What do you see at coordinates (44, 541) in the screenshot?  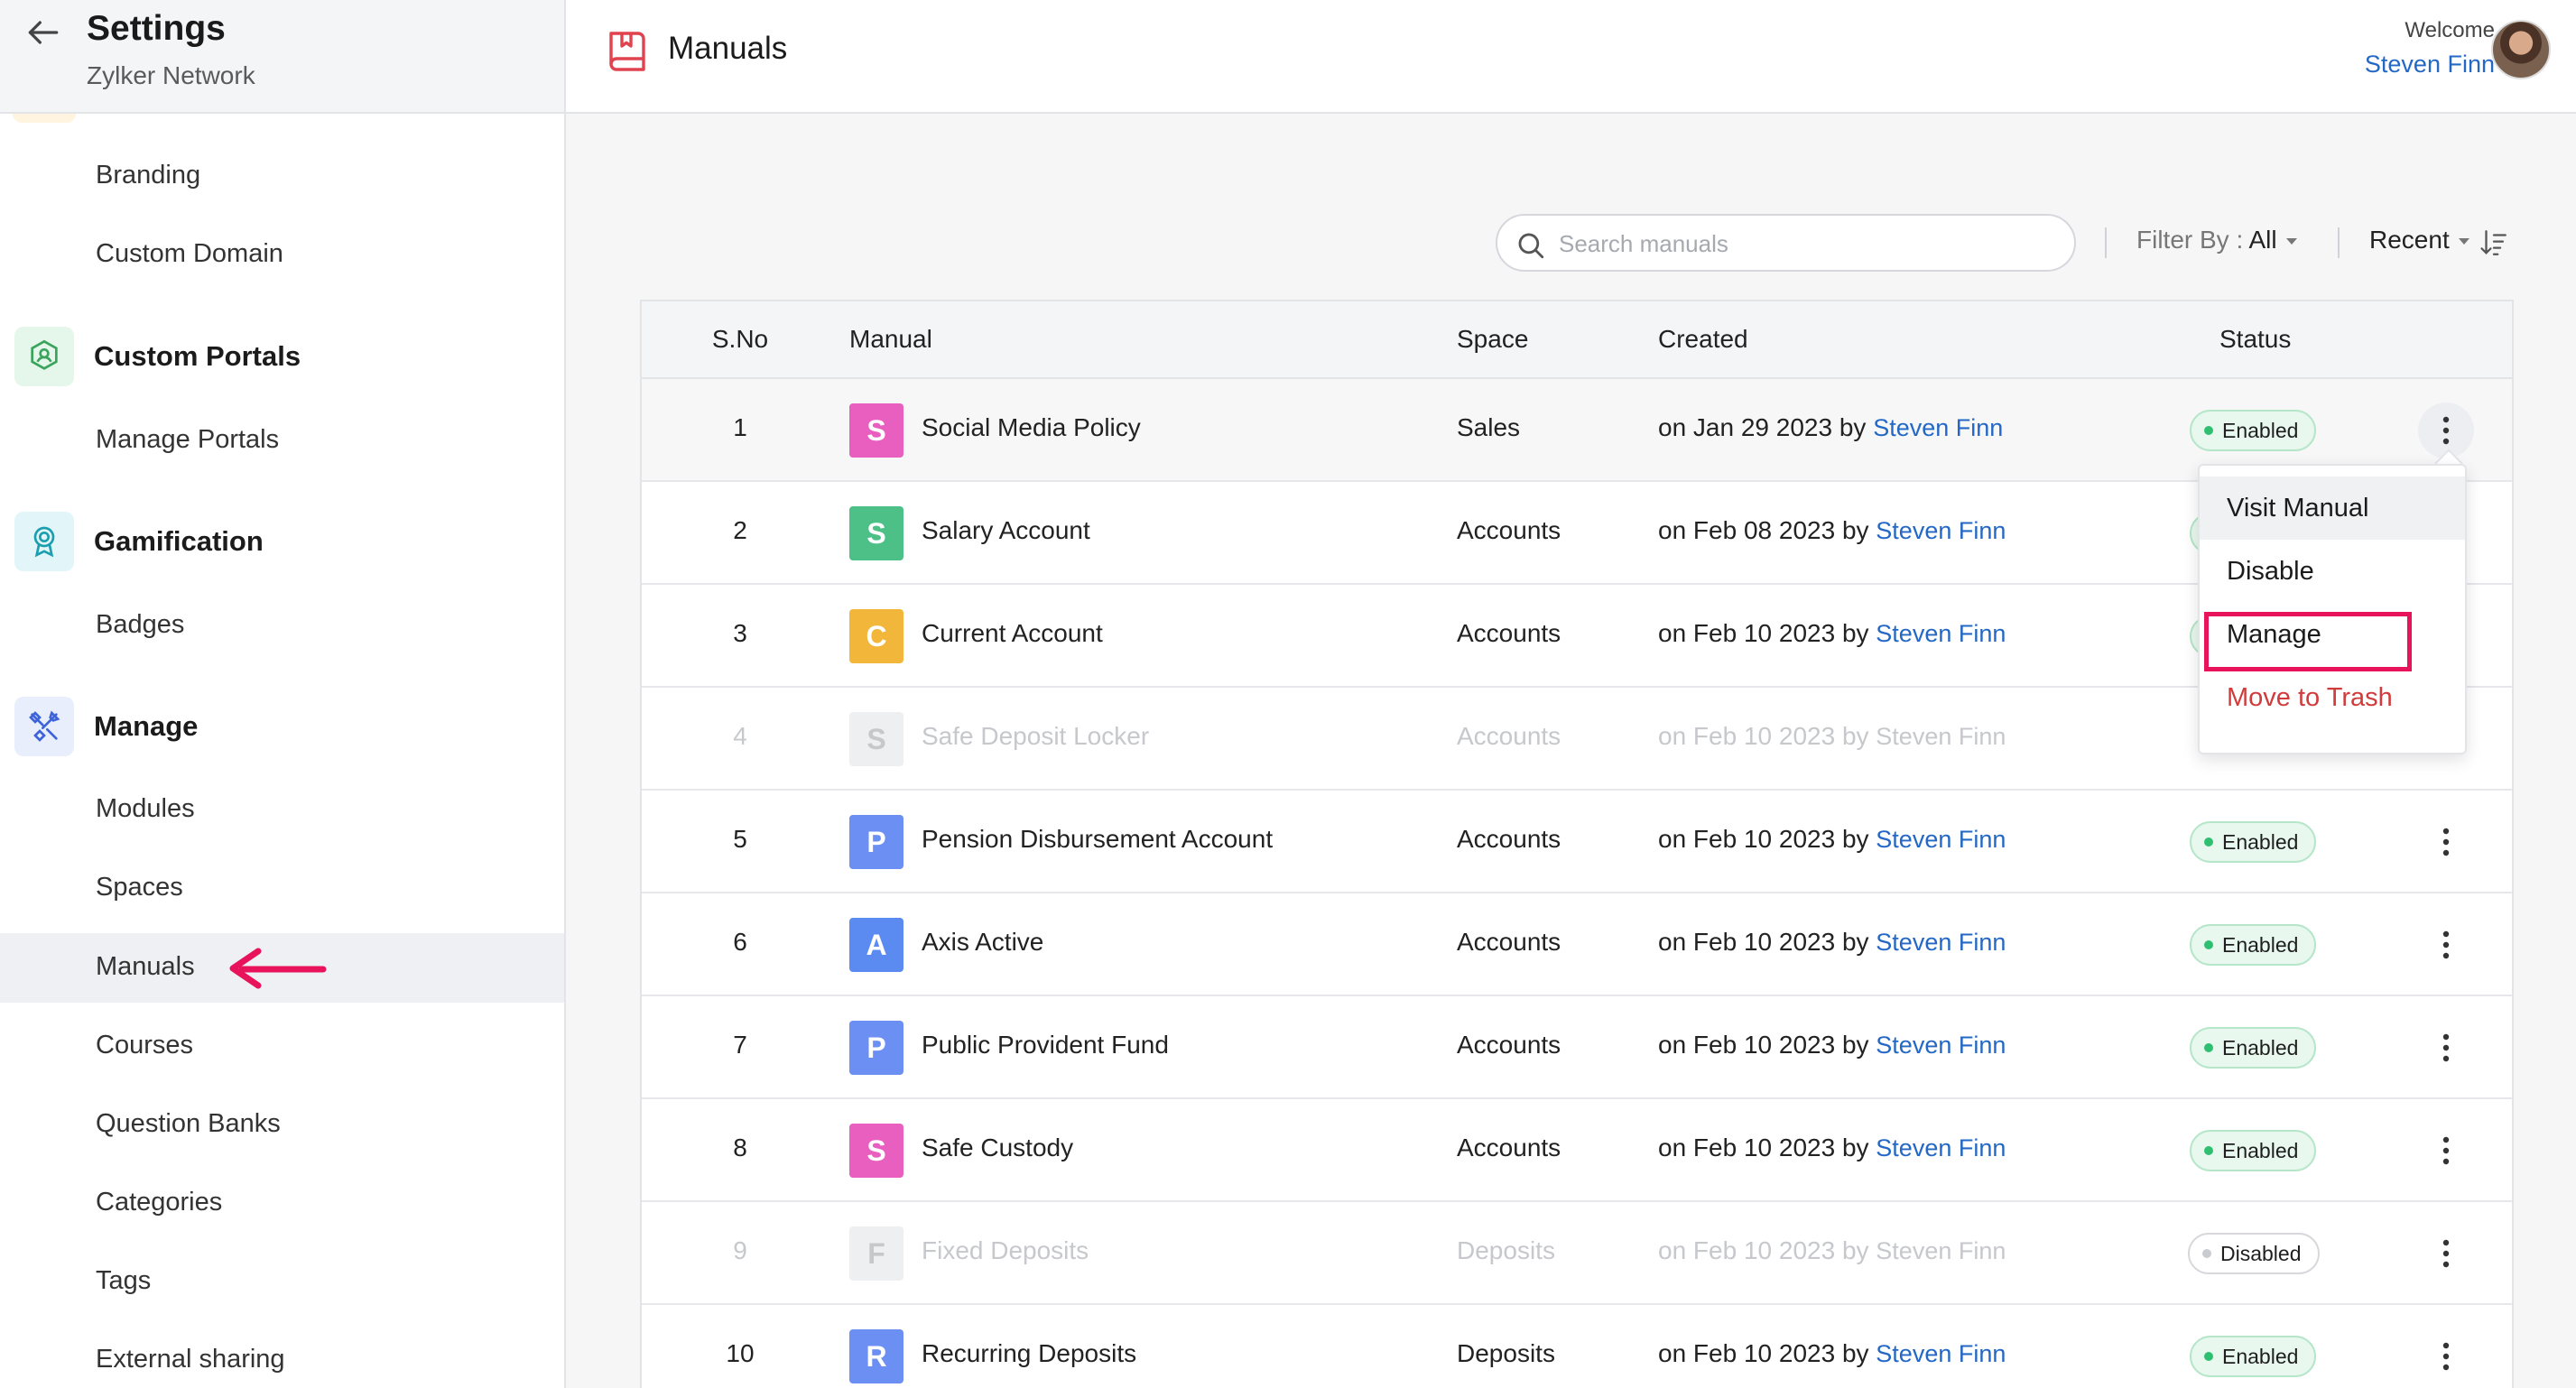 I see `badge-icon` at bounding box center [44, 541].